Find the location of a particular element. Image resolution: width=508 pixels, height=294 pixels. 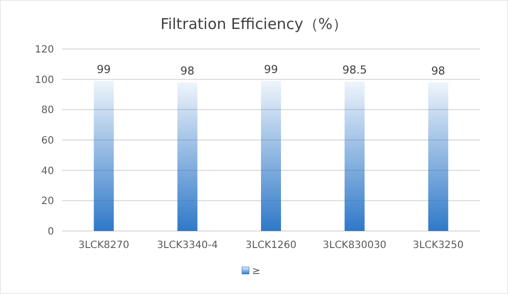

x-tick-label: 3LCK3340-4 is located at coordinates (187, 245).